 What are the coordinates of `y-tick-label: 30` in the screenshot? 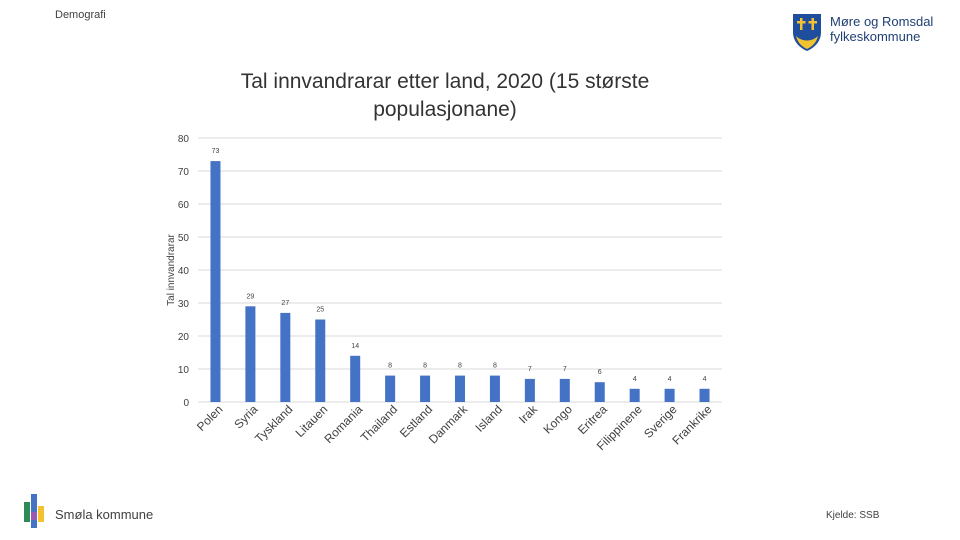 It's located at (184, 304).